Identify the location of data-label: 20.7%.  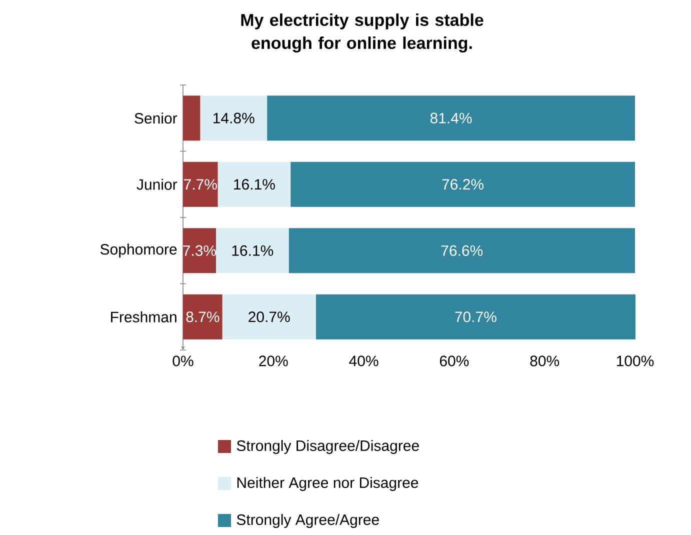
(269, 317).